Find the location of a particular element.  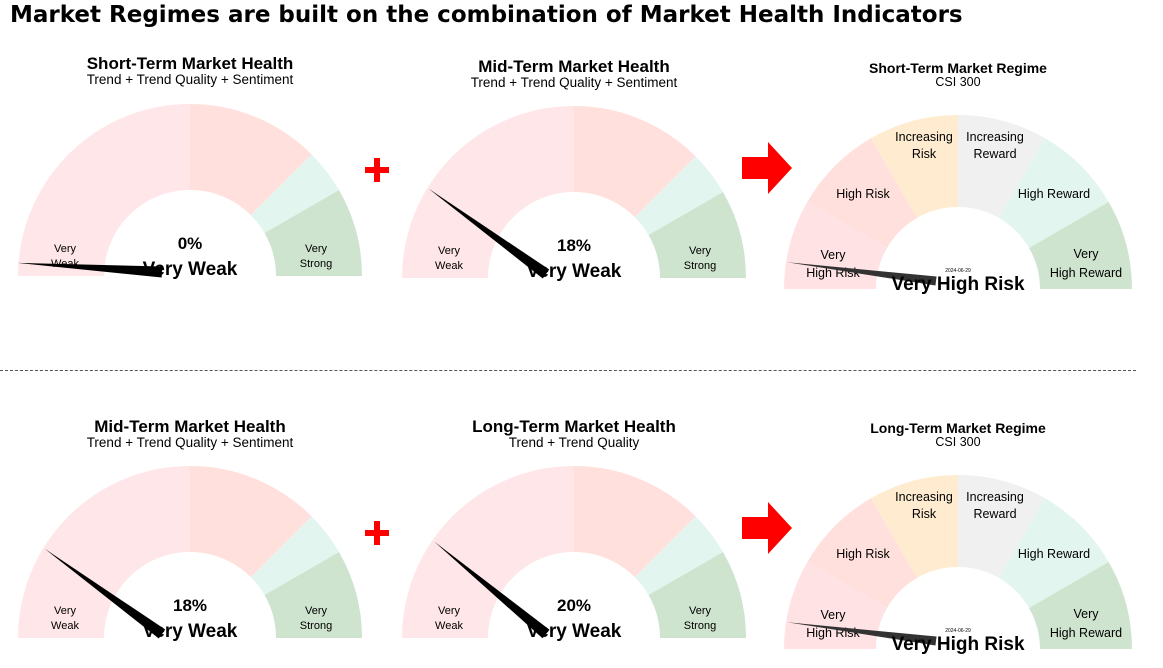

section-divider is located at coordinates (568, 370).